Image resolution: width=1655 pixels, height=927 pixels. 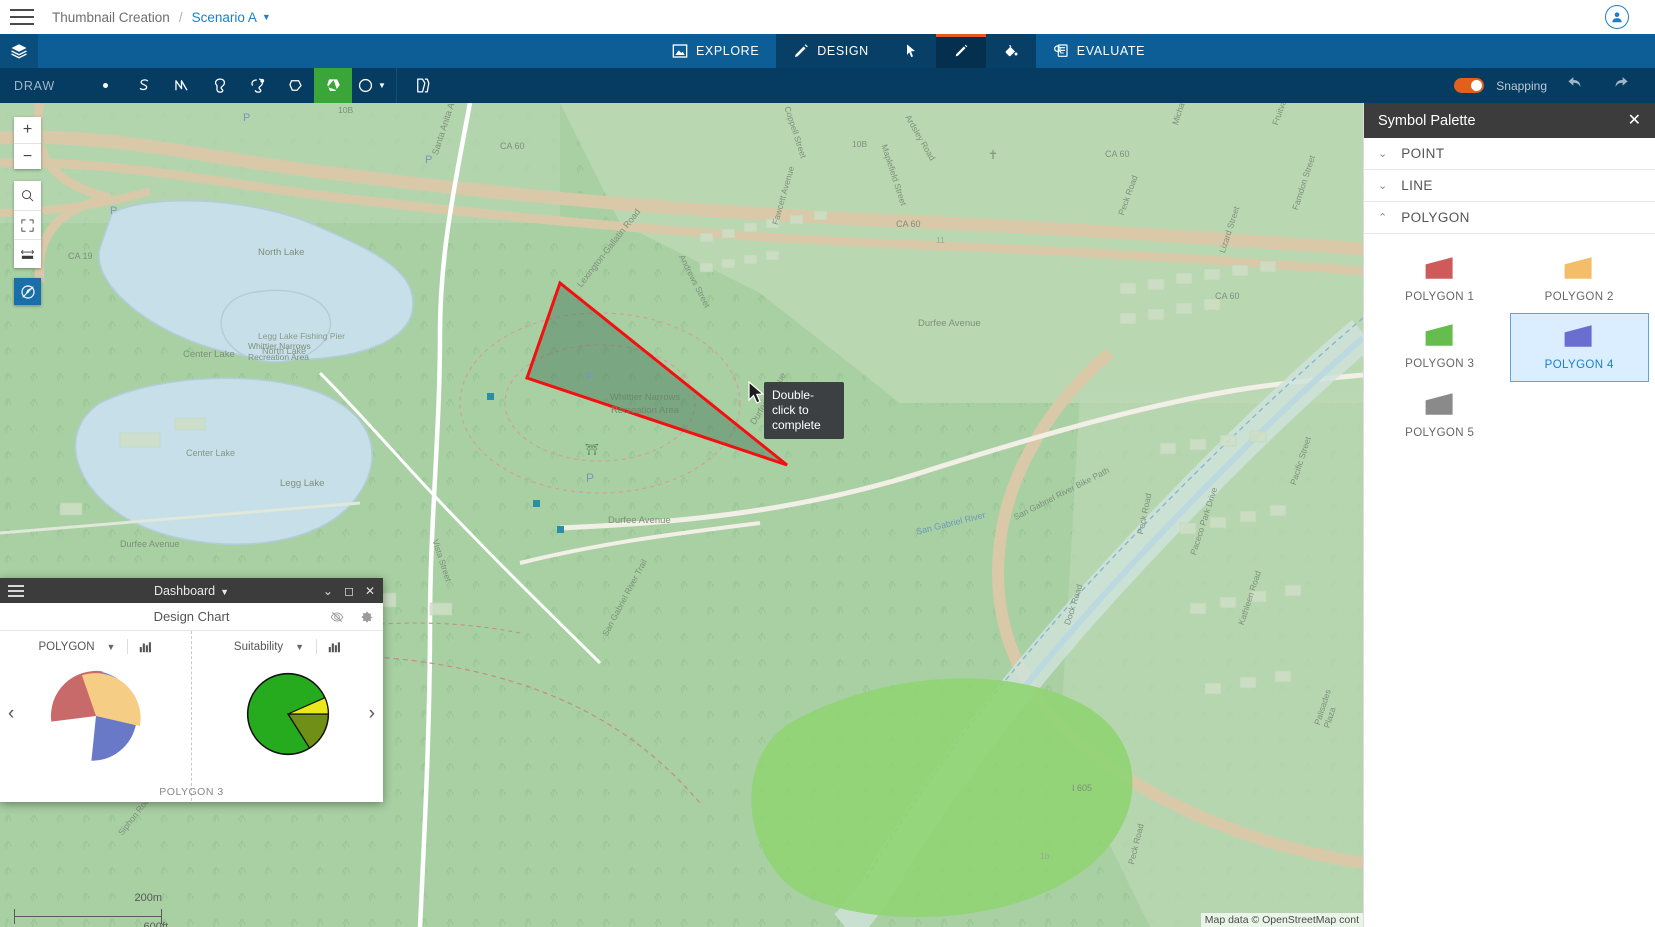 I want to click on compass-button, so click(x=27, y=291).